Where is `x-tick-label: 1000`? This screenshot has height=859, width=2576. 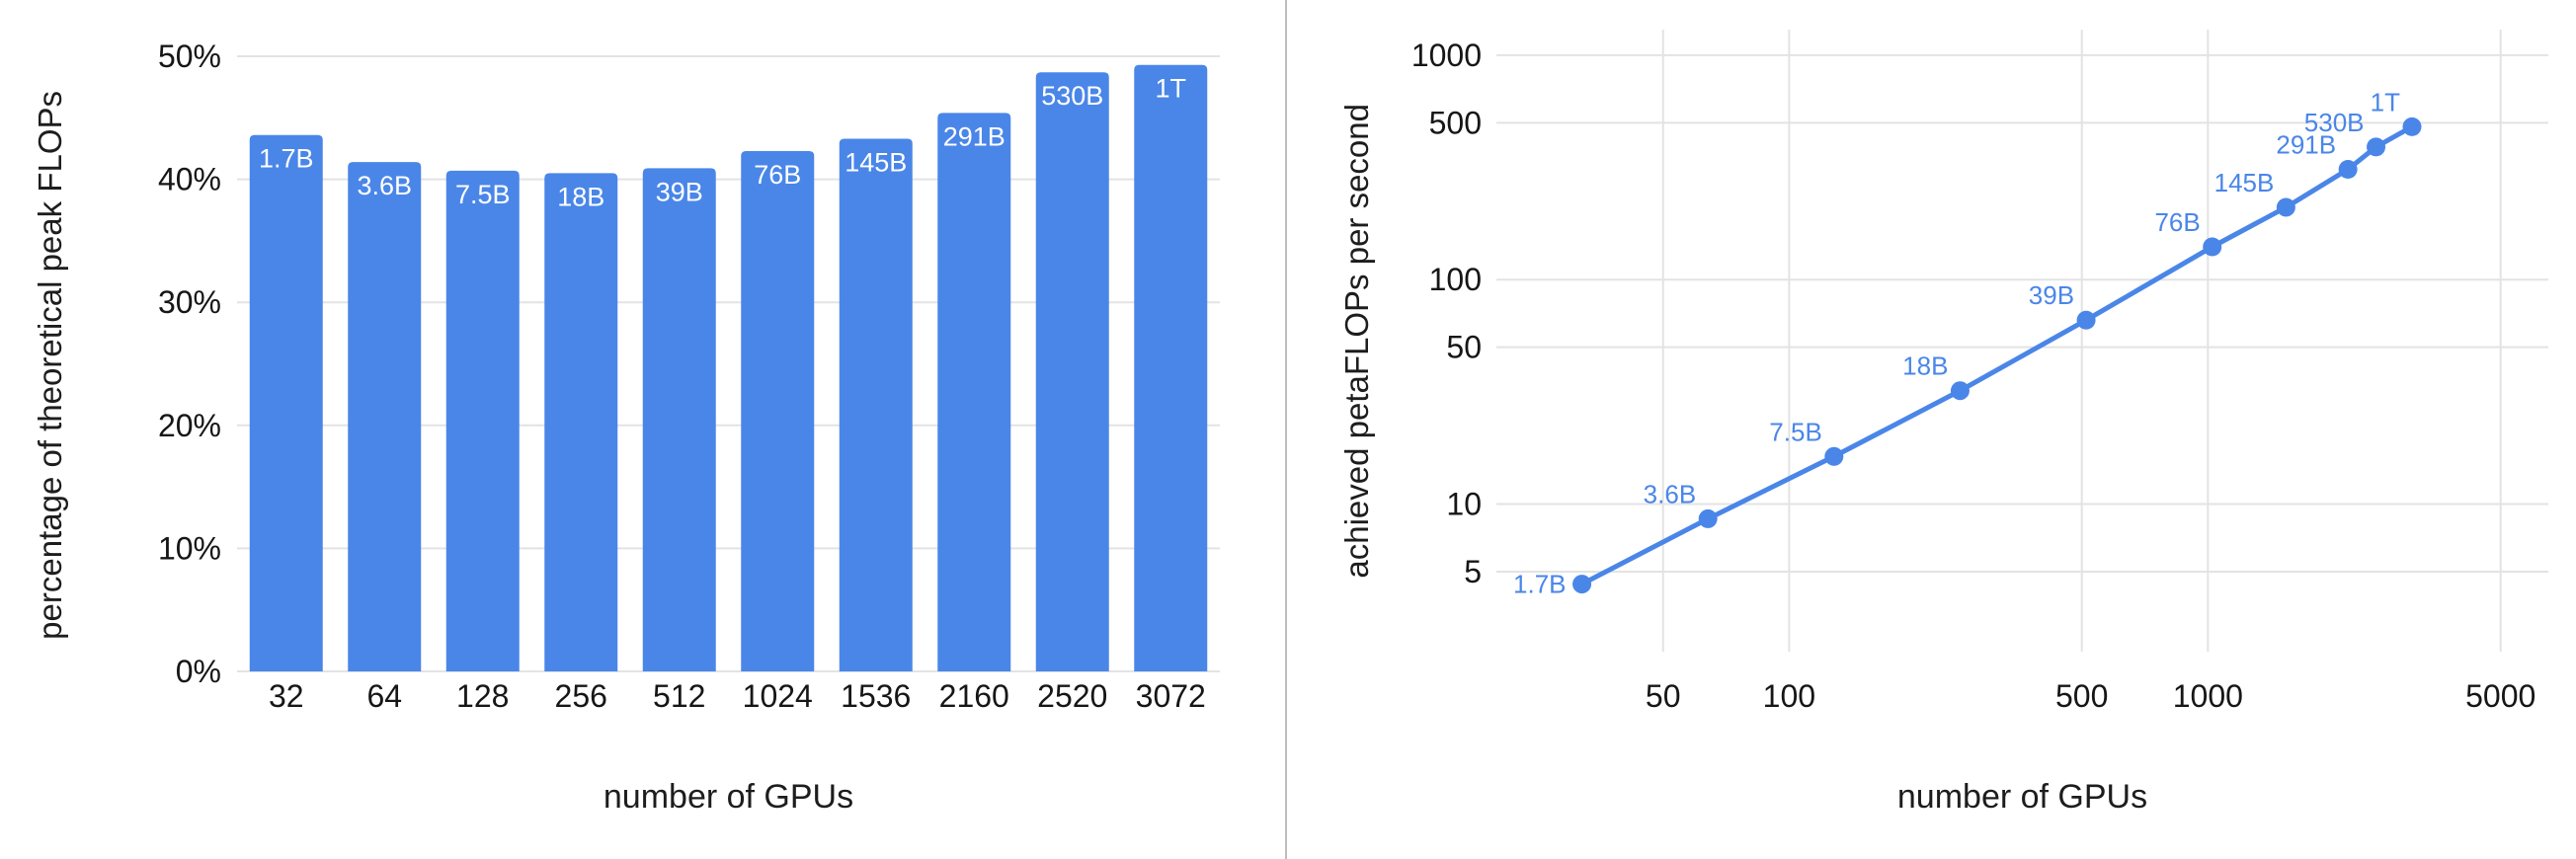
x-tick-label: 1000 is located at coordinates (2208, 696).